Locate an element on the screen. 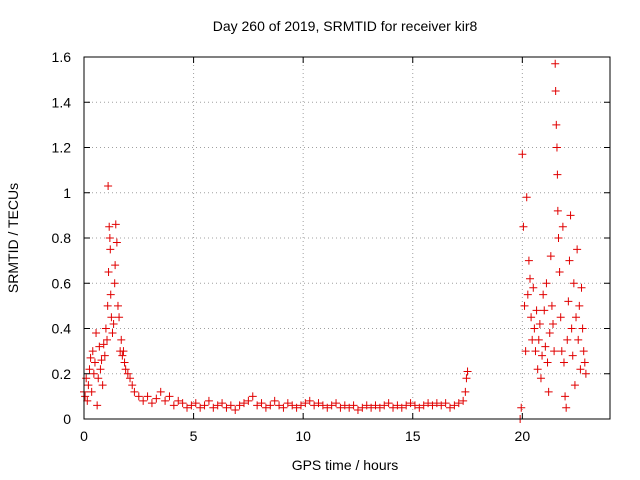 This screenshot has height=480, width=640. y-tick-label: 0.4 is located at coordinates (62, 329).